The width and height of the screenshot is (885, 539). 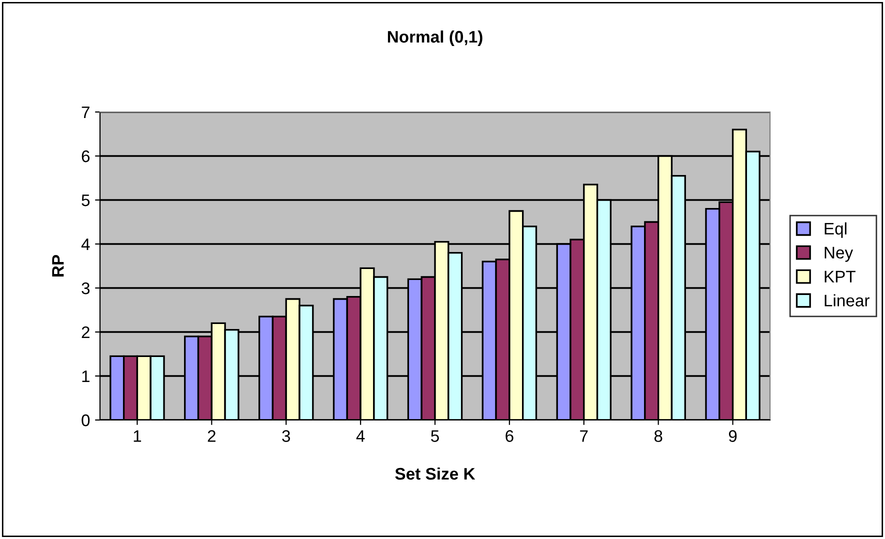 I want to click on x-tick-label: 4, so click(x=360, y=436).